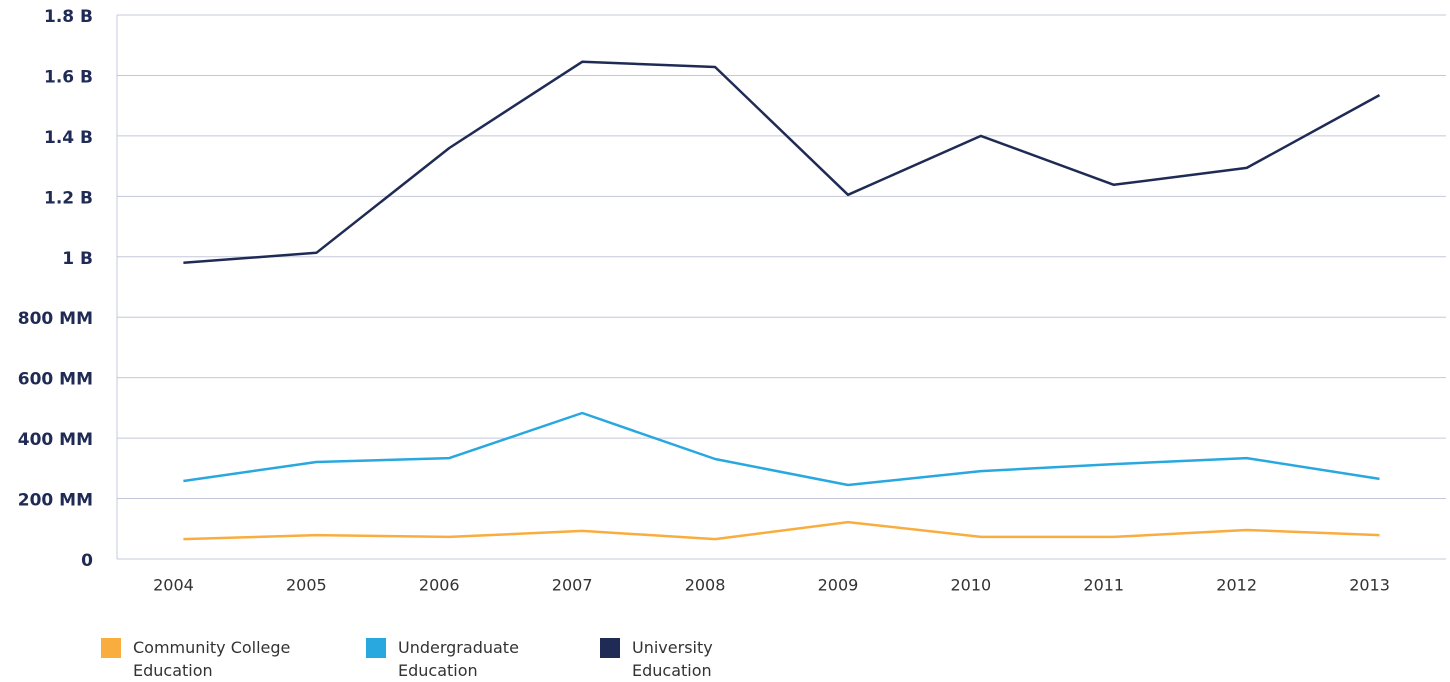 The height and width of the screenshot is (682, 1450). I want to click on y-tick-label: 1.4 B, so click(68, 138).